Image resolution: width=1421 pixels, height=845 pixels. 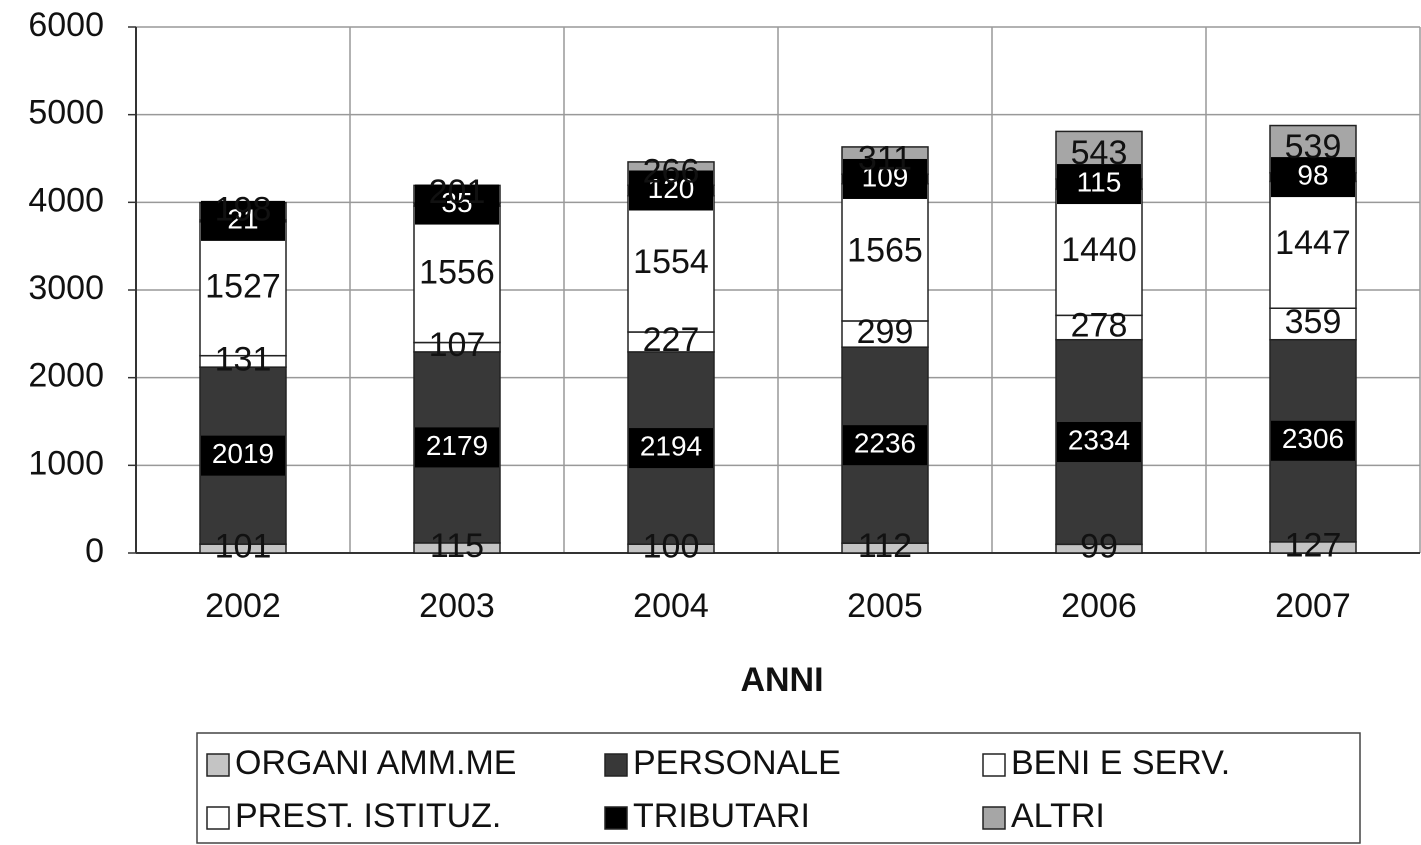 I want to click on legend-label: PREST. ISTITUZ., so click(x=368, y=816).